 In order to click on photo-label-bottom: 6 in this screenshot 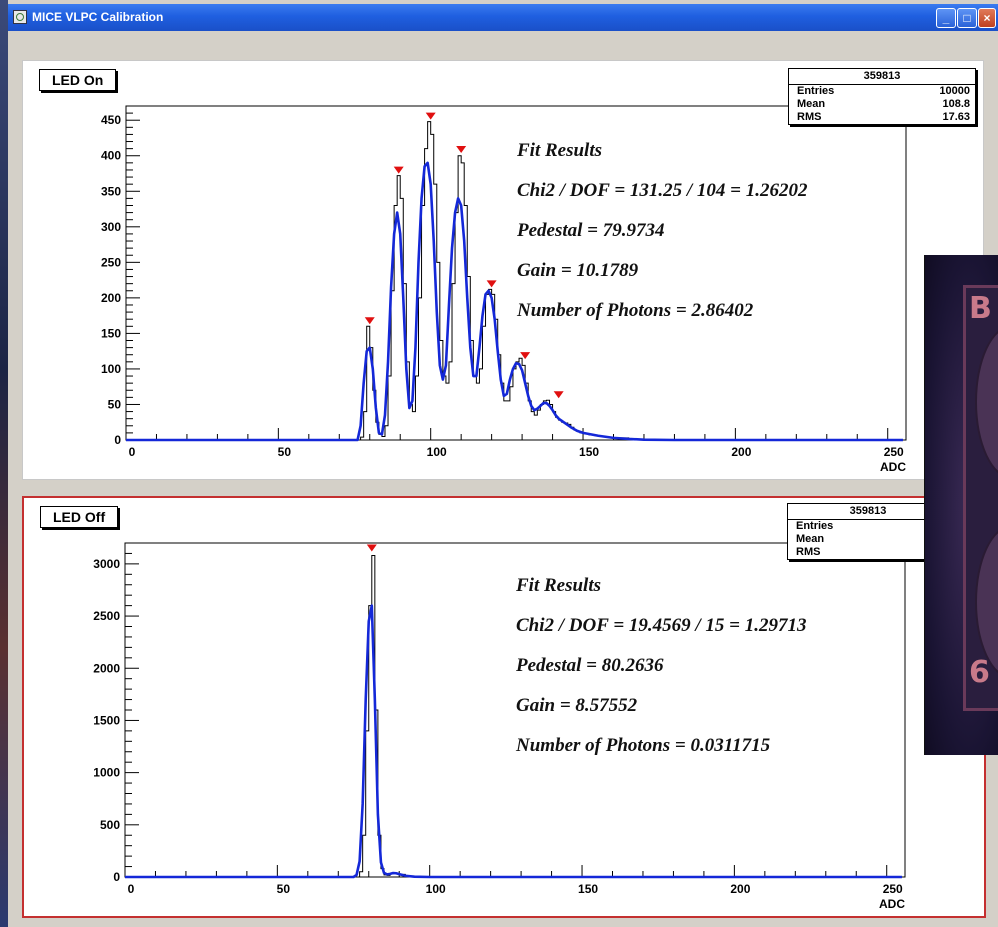, I will do `click(979, 672)`.